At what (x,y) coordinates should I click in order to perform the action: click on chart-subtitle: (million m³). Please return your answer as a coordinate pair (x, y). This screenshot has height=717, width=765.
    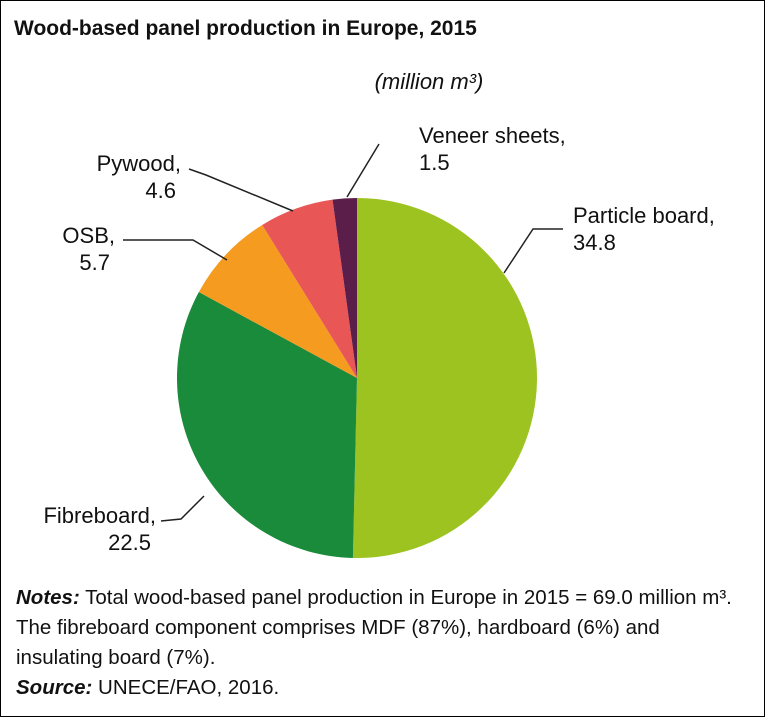
    Looking at the image, I should click on (429, 81).